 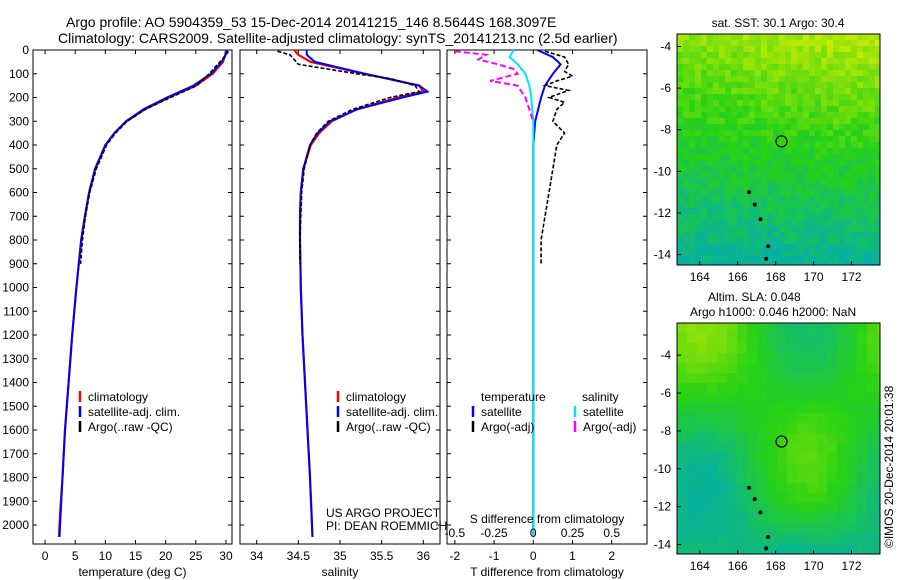 I want to click on island-mark, so click(x=768, y=536).